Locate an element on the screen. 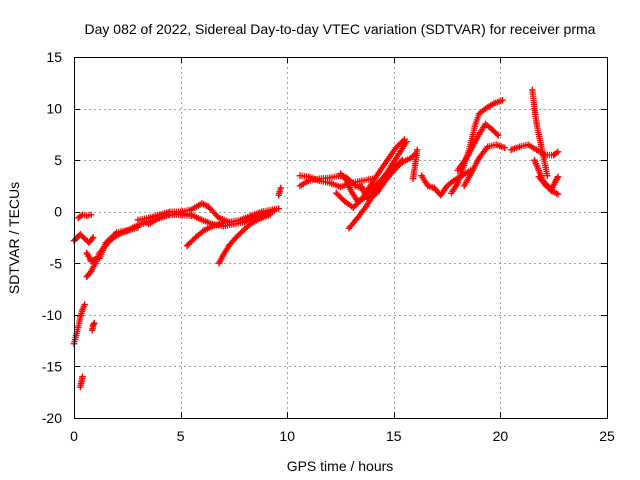  series-spike is located at coordinates (540, 132).